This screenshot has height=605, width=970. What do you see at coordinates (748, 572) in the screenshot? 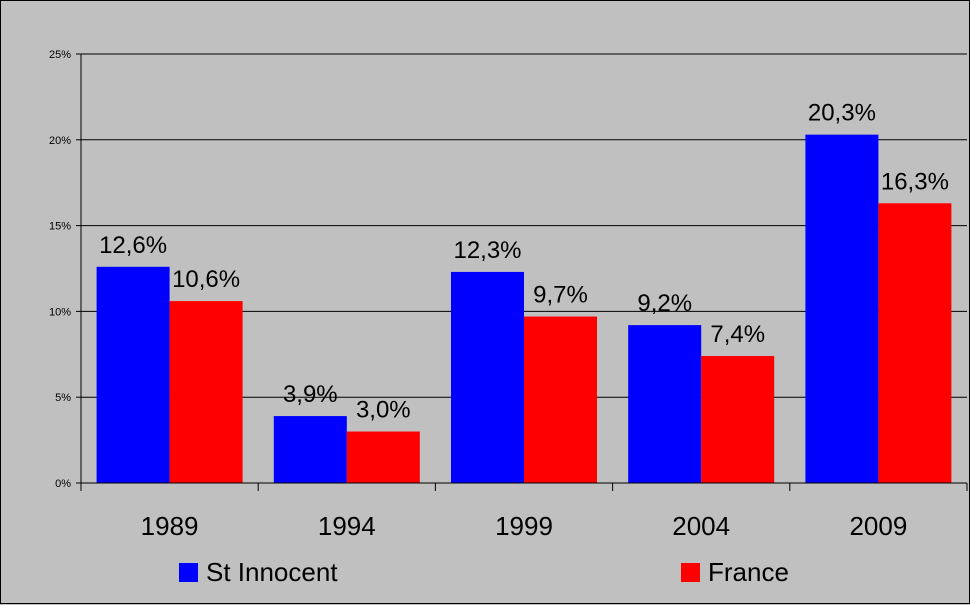
I see `legend-label: France` at bounding box center [748, 572].